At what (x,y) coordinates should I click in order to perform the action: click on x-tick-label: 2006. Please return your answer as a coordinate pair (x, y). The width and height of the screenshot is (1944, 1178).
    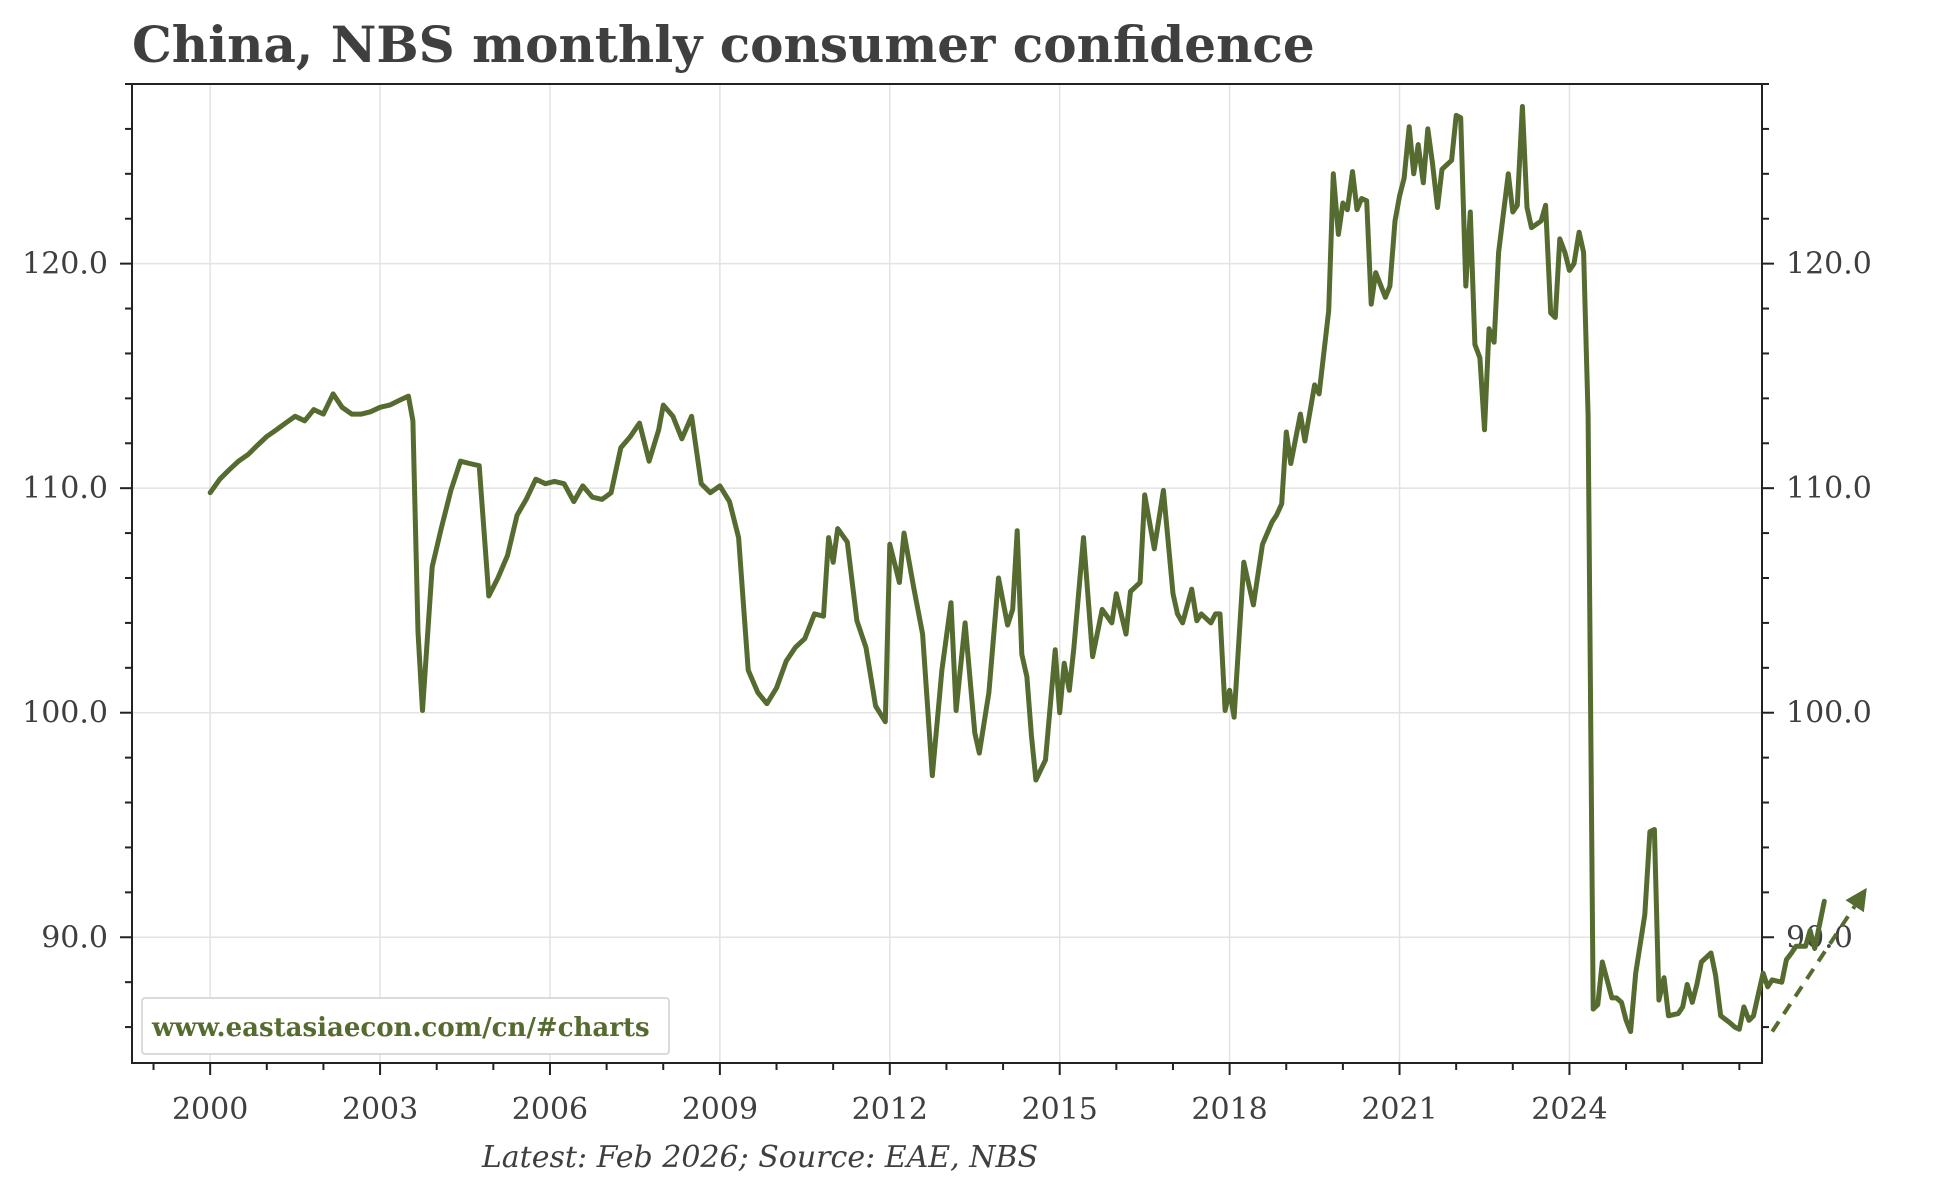
    Looking at the image, I should click on (550, 1109).